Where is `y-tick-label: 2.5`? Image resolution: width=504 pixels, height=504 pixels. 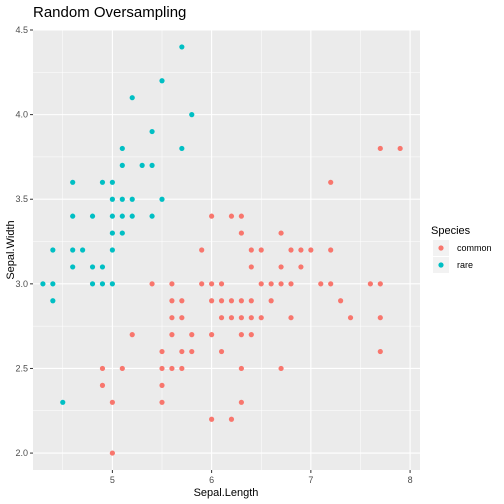 y-tick-label: 2.5 is located at coordinates (21, 368).